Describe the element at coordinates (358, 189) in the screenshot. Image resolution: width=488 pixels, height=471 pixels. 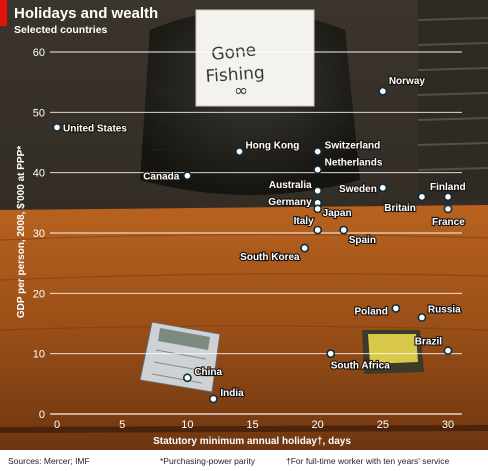
I see `point-label: Sweden` at that location.